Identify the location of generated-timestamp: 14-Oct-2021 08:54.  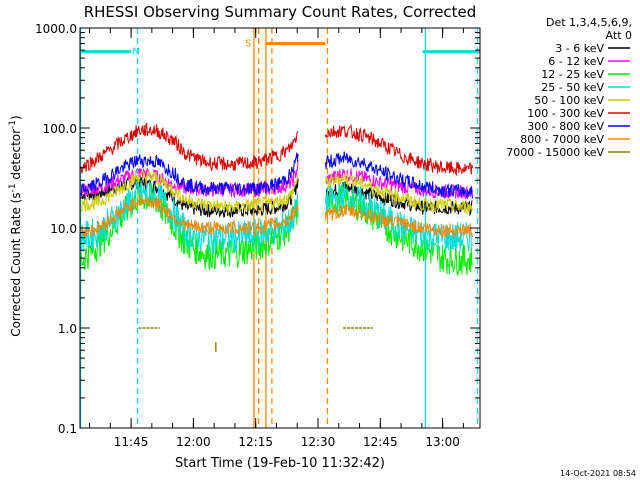
(598, 473).